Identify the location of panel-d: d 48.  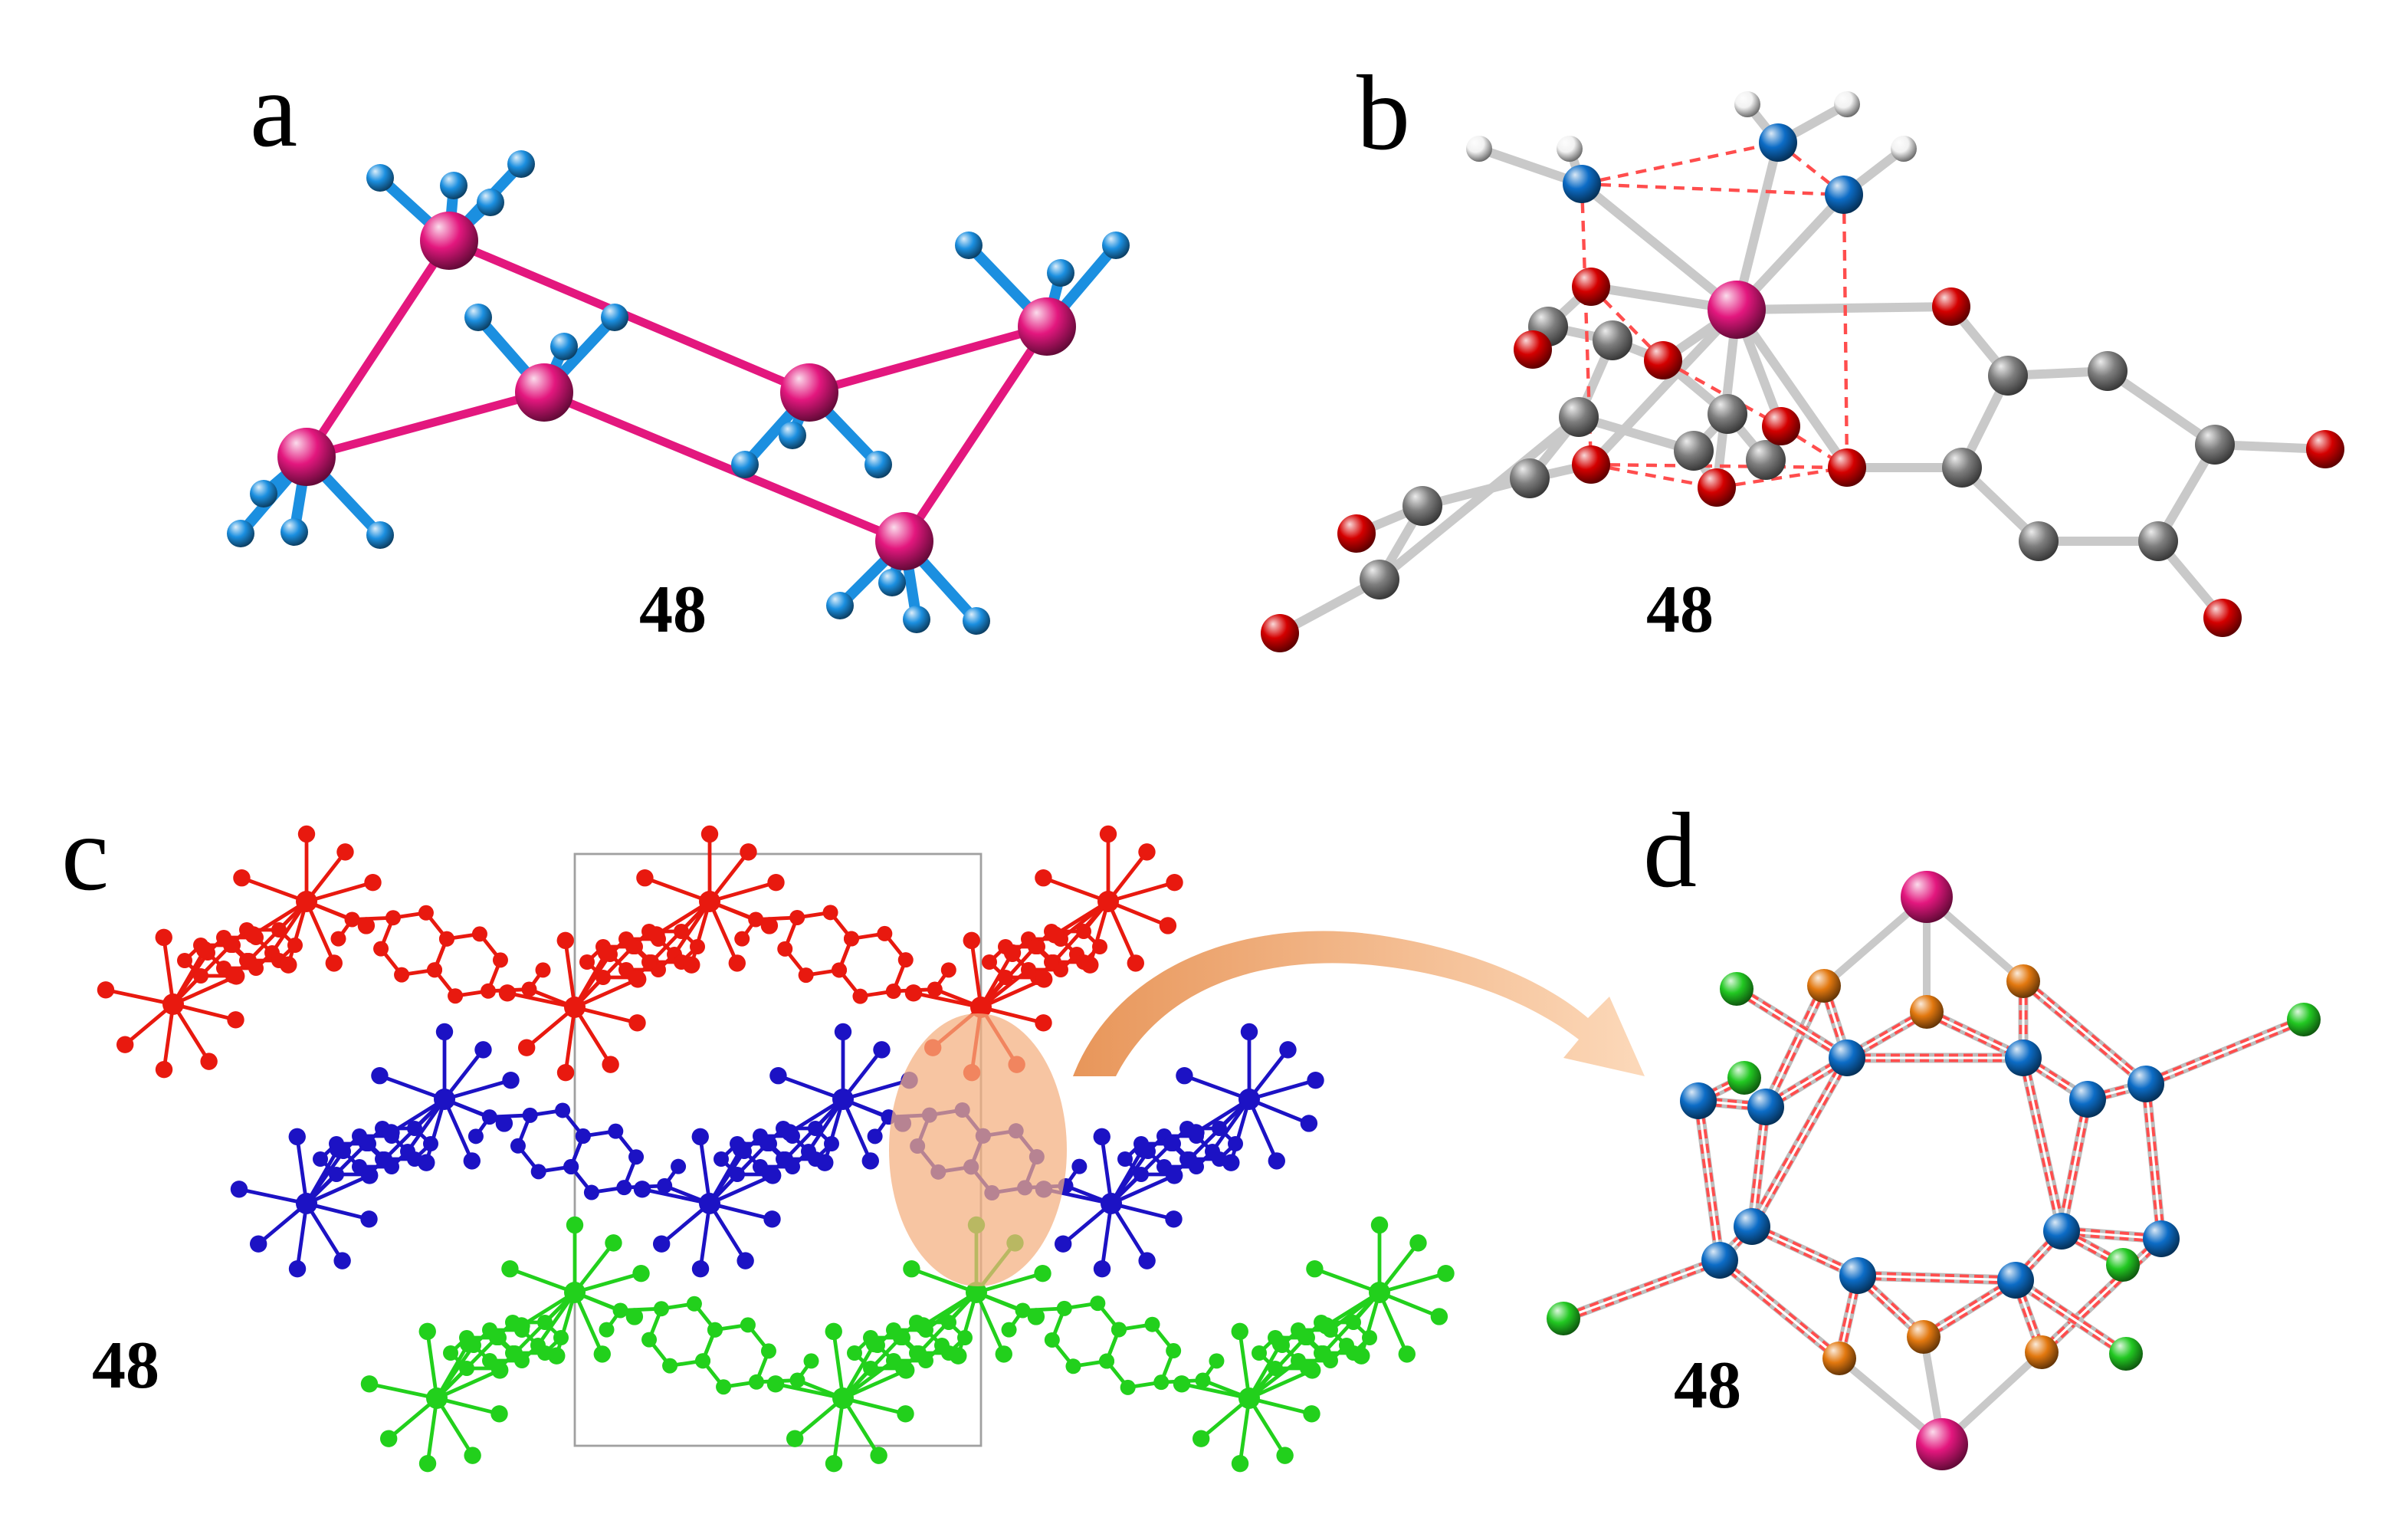
(1934, 1131).